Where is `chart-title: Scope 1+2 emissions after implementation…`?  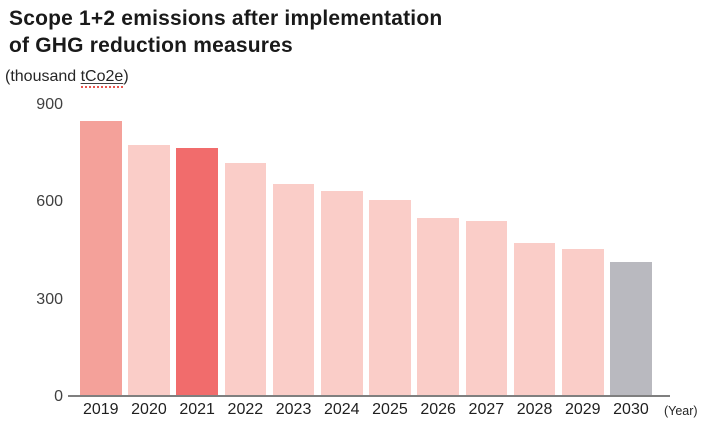 chart-title: Scope 1+2 emissions after implementation… is located at coordinates (226, 32).